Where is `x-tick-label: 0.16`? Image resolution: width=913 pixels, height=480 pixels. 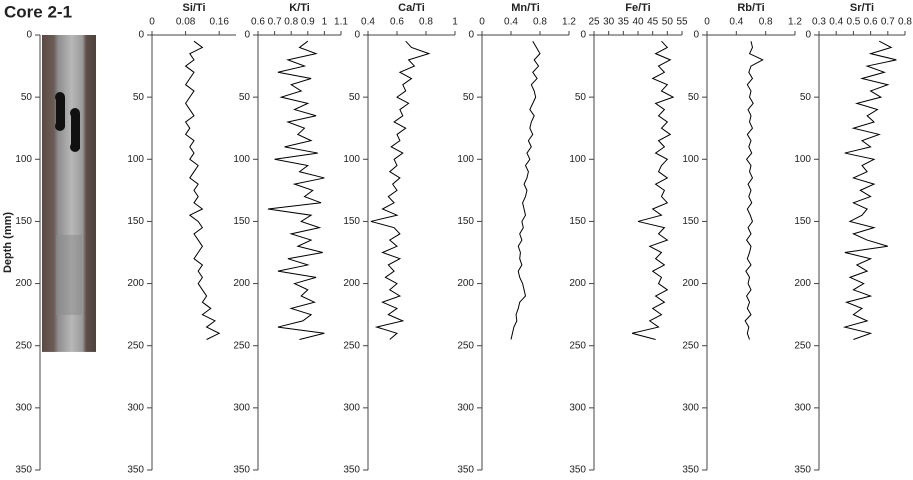
x-tick-label: 0.16 is located at coordinates (219, 22).